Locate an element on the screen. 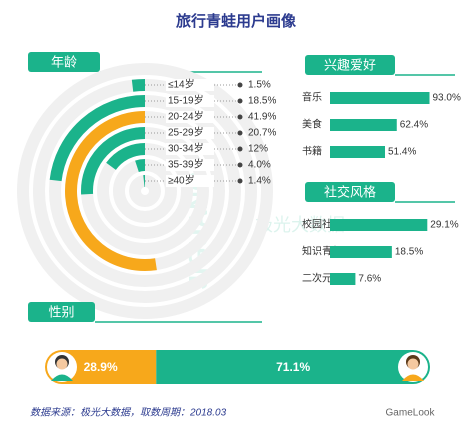  bar-label: 美食 is located at coordinates (312, 124).